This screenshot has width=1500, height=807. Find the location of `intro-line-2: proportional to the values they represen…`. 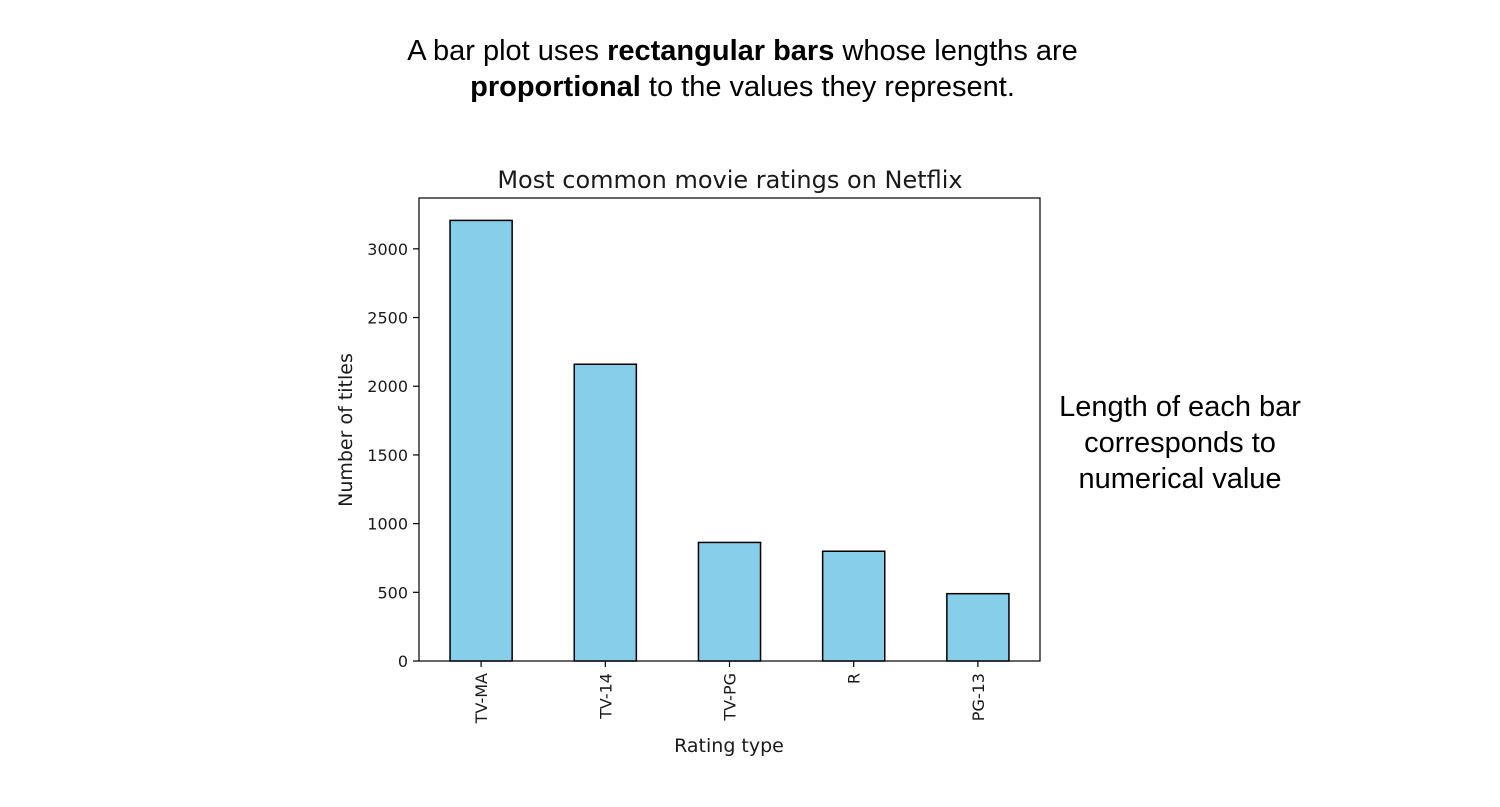

intro-line-2: proportional to the values they represen… is located at coordinates (742, 87).